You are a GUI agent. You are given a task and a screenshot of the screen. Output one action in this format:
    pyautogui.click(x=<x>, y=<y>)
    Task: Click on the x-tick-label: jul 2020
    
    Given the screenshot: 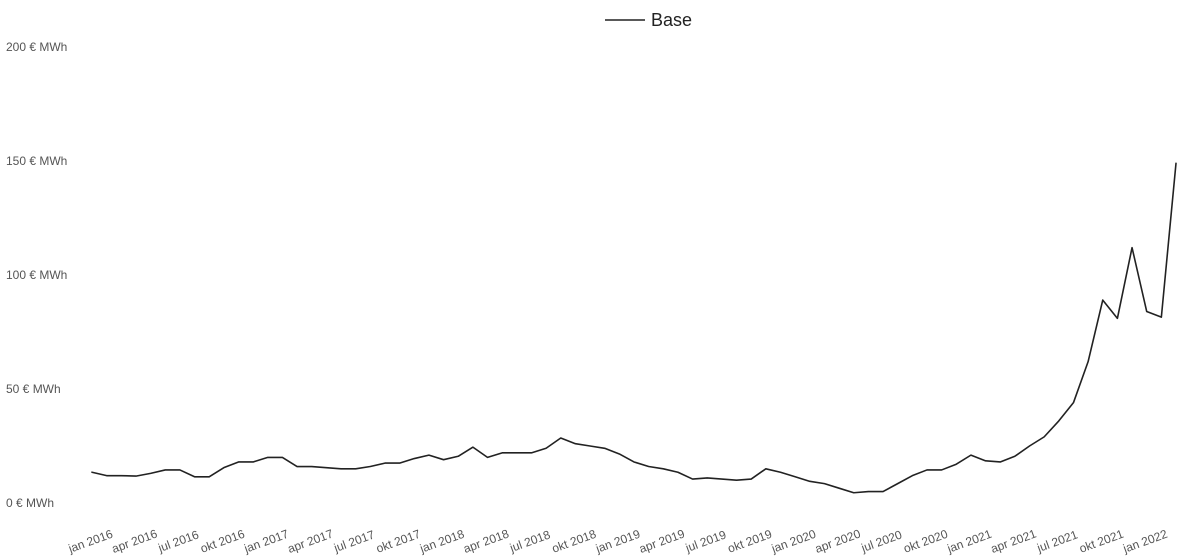 What is the action you would take?
    pyautogui.click(x=882, y=541)
    